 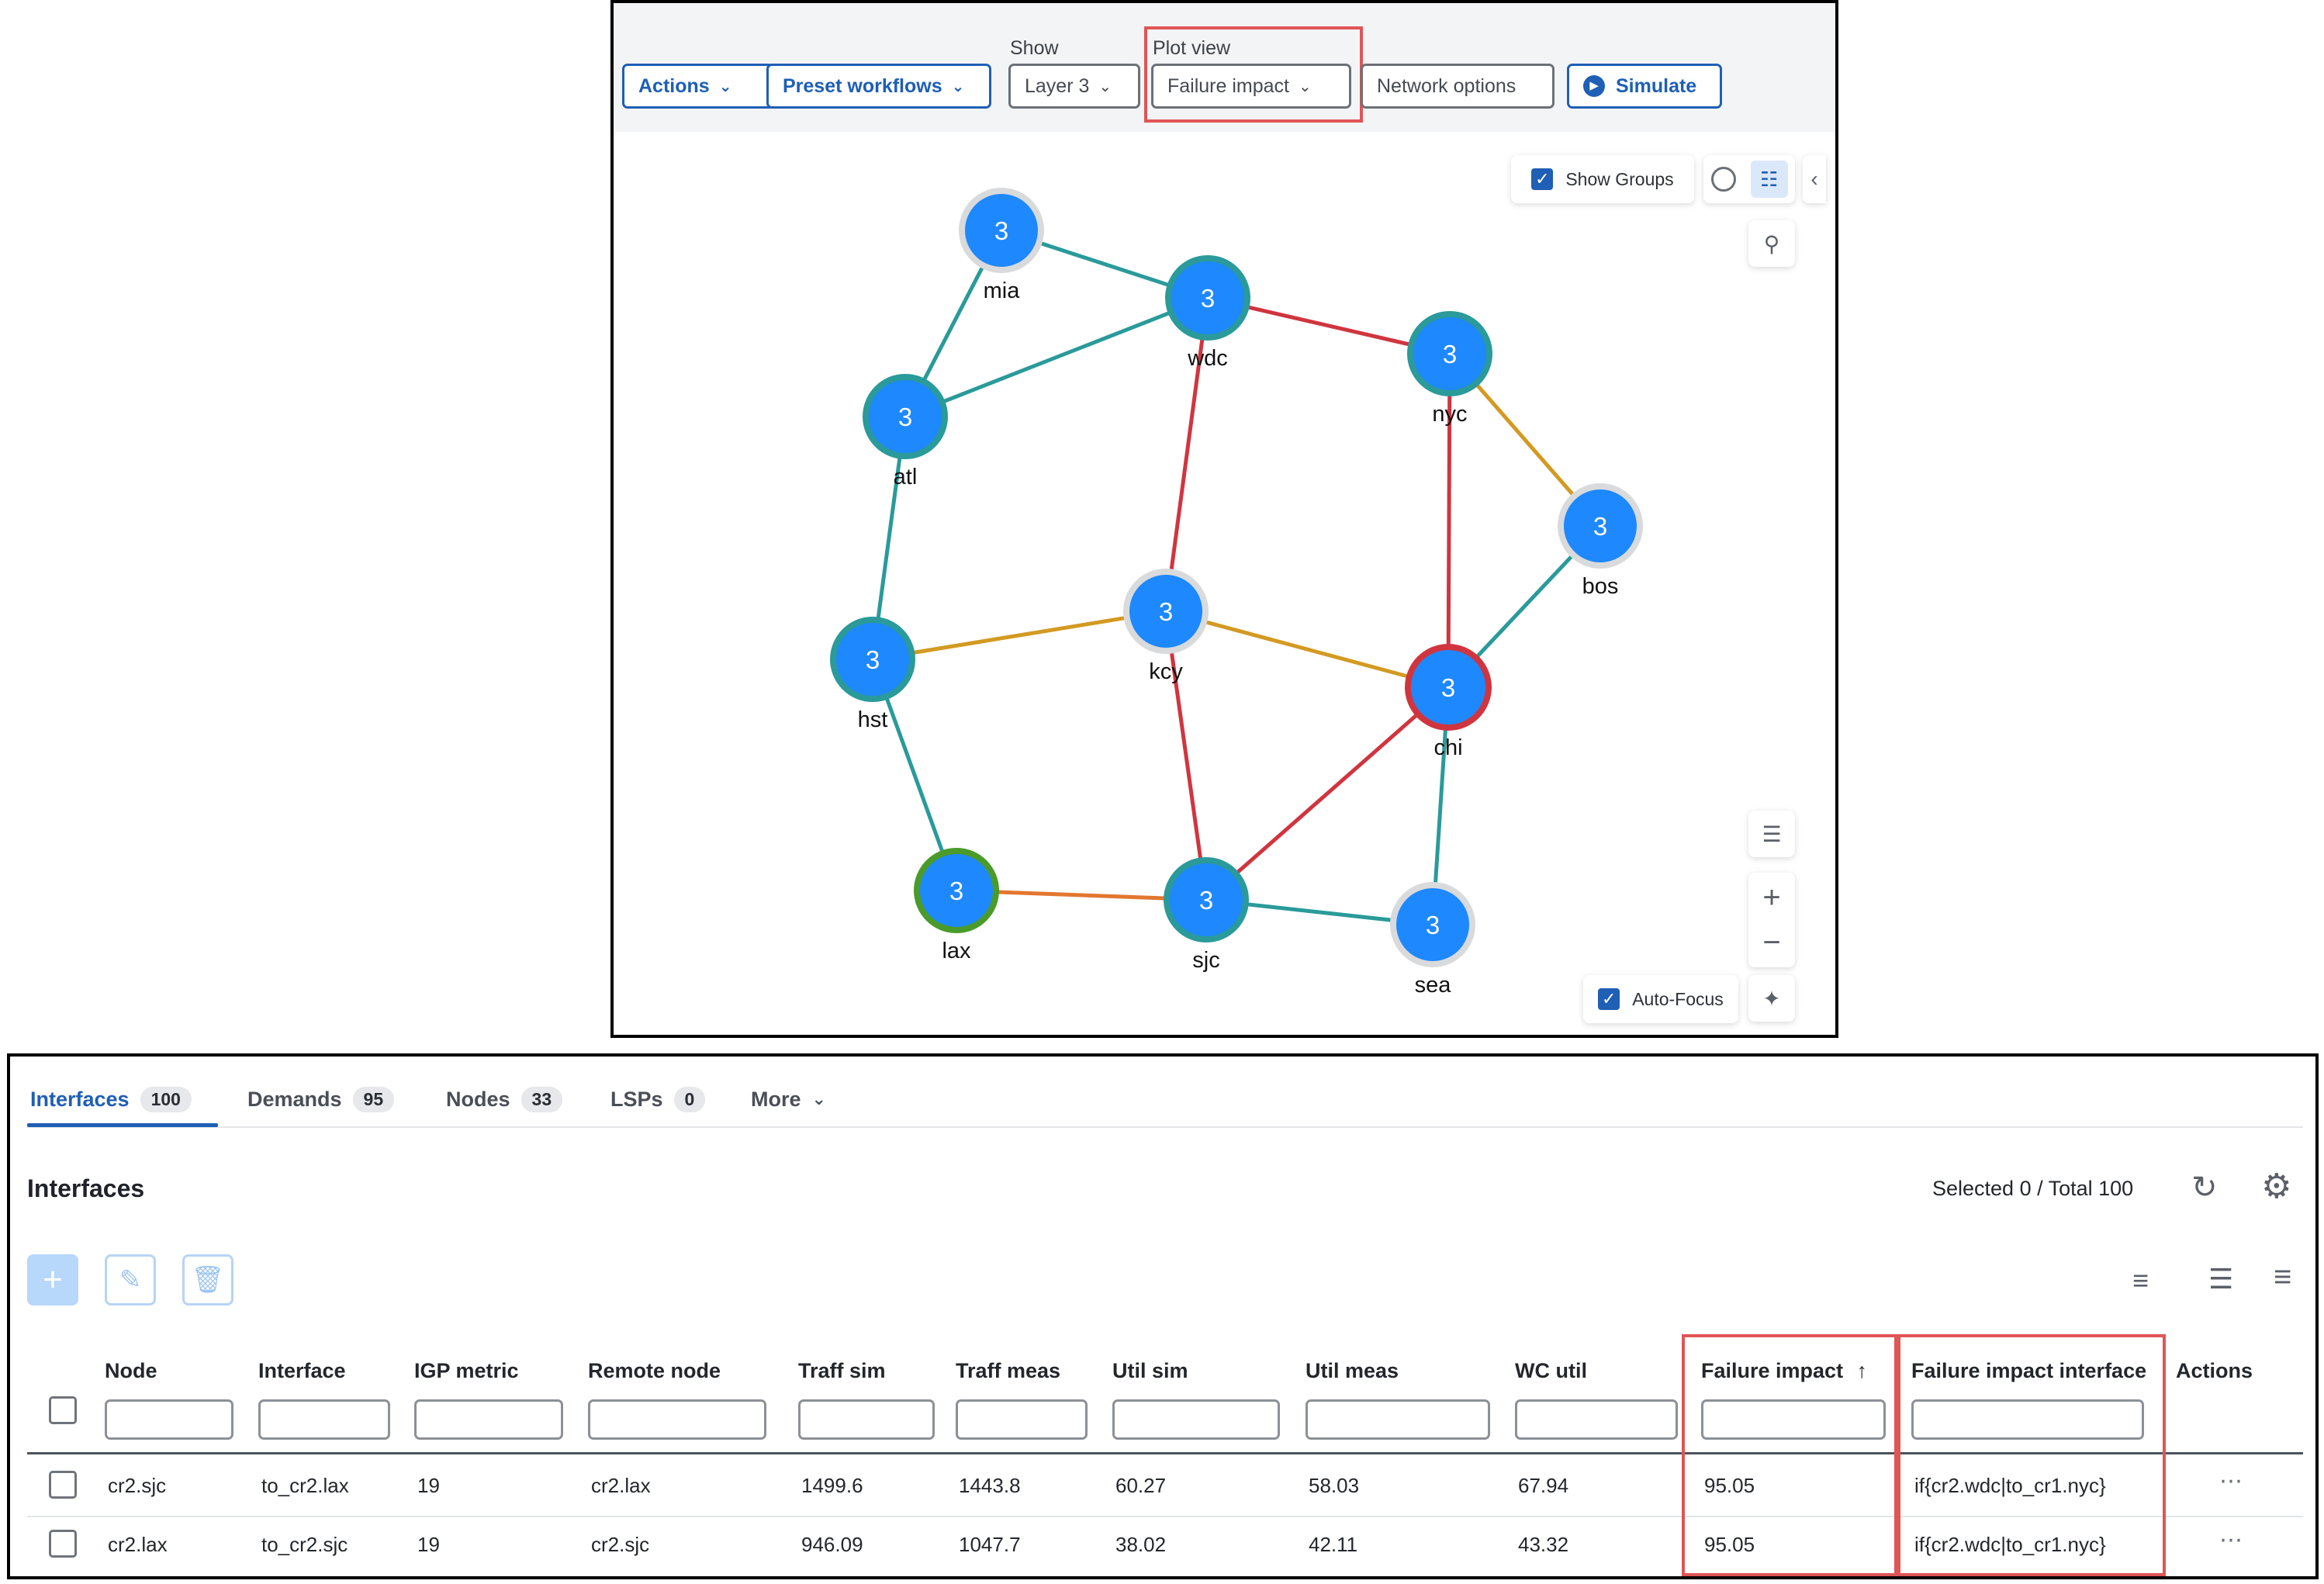 I want to click on network-options-button: Network options, so click(x=1458, y=86).